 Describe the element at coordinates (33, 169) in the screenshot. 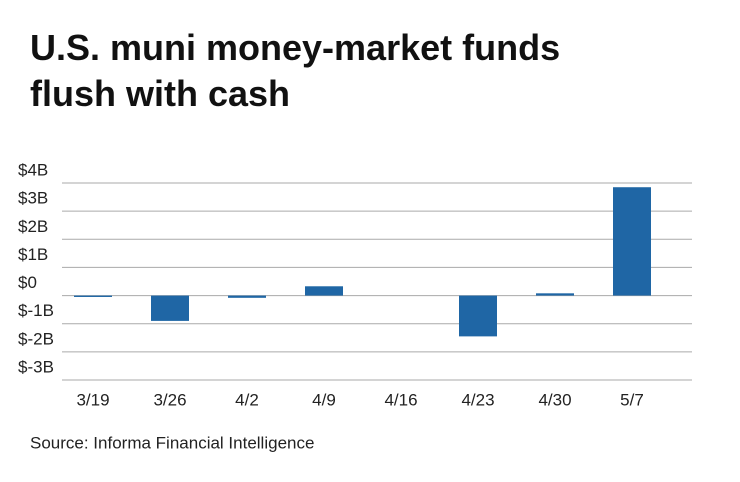

I see `y-tick-label: $4B` at that location.